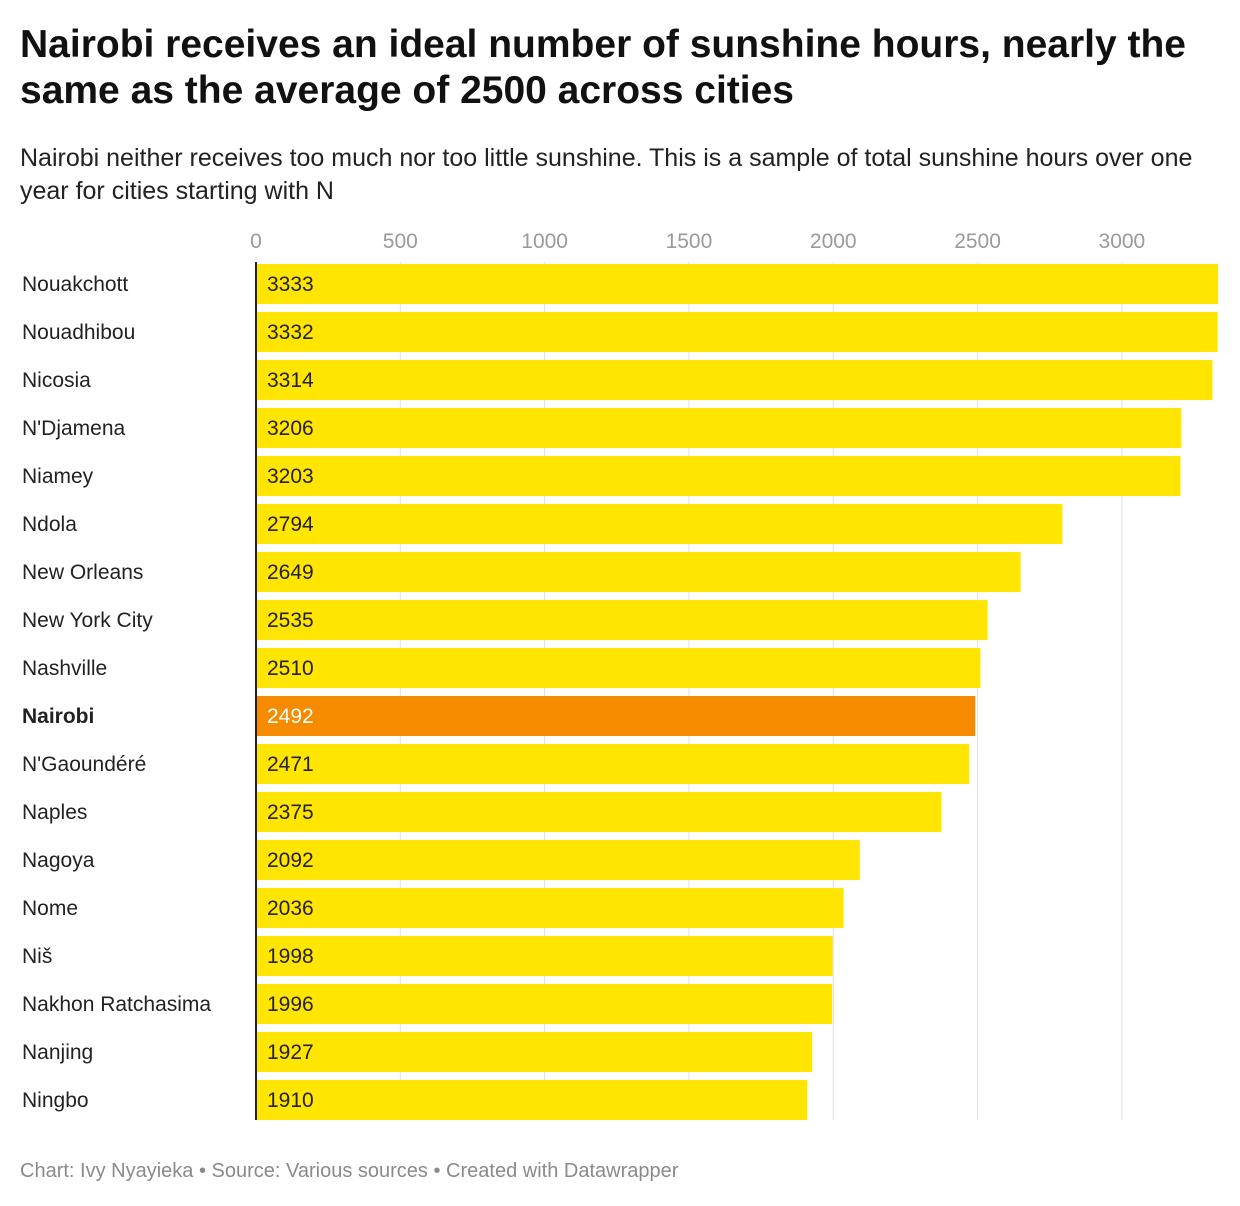 Image resolution: width=1240 pixels, height=1206 pixels. What do you see at coordinates (290, 428) in the screenshot?
I see `value-label: 3206` at bounding box center [290, 428].